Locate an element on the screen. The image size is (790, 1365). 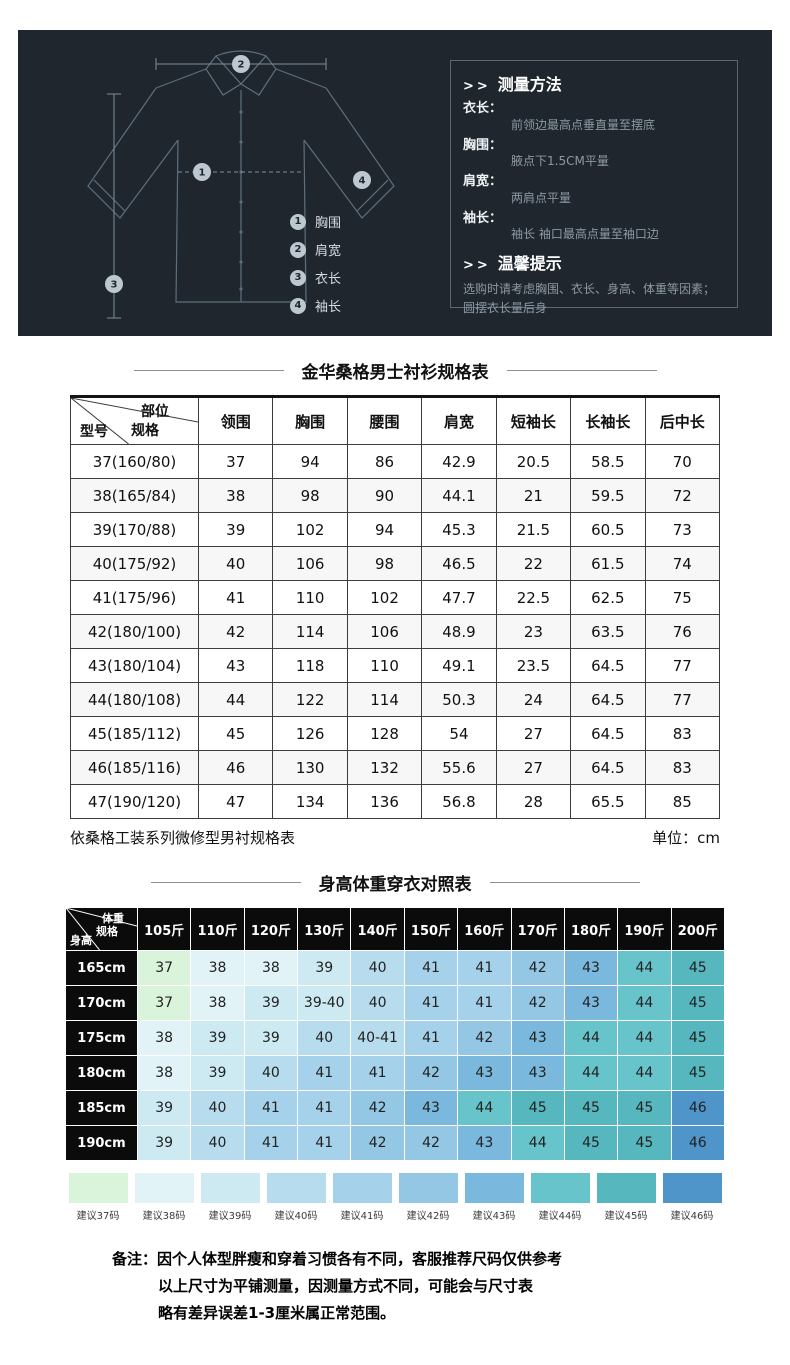
measure-item-desc: 两肩点平量 is located at coordinates (541, 197).